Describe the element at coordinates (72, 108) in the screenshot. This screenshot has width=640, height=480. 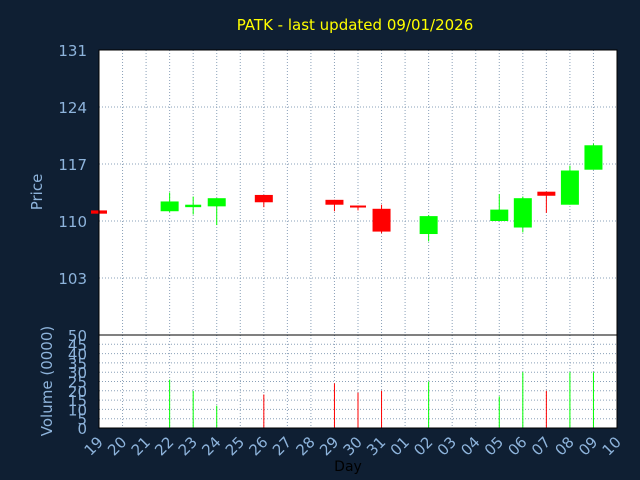
I see `price-tick-label: 124` at that location.